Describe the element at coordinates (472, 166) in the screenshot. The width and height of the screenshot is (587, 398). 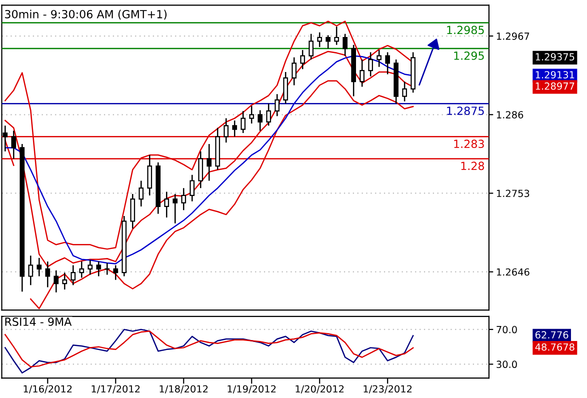
I see `ref-line-label: 1.28` at that location.